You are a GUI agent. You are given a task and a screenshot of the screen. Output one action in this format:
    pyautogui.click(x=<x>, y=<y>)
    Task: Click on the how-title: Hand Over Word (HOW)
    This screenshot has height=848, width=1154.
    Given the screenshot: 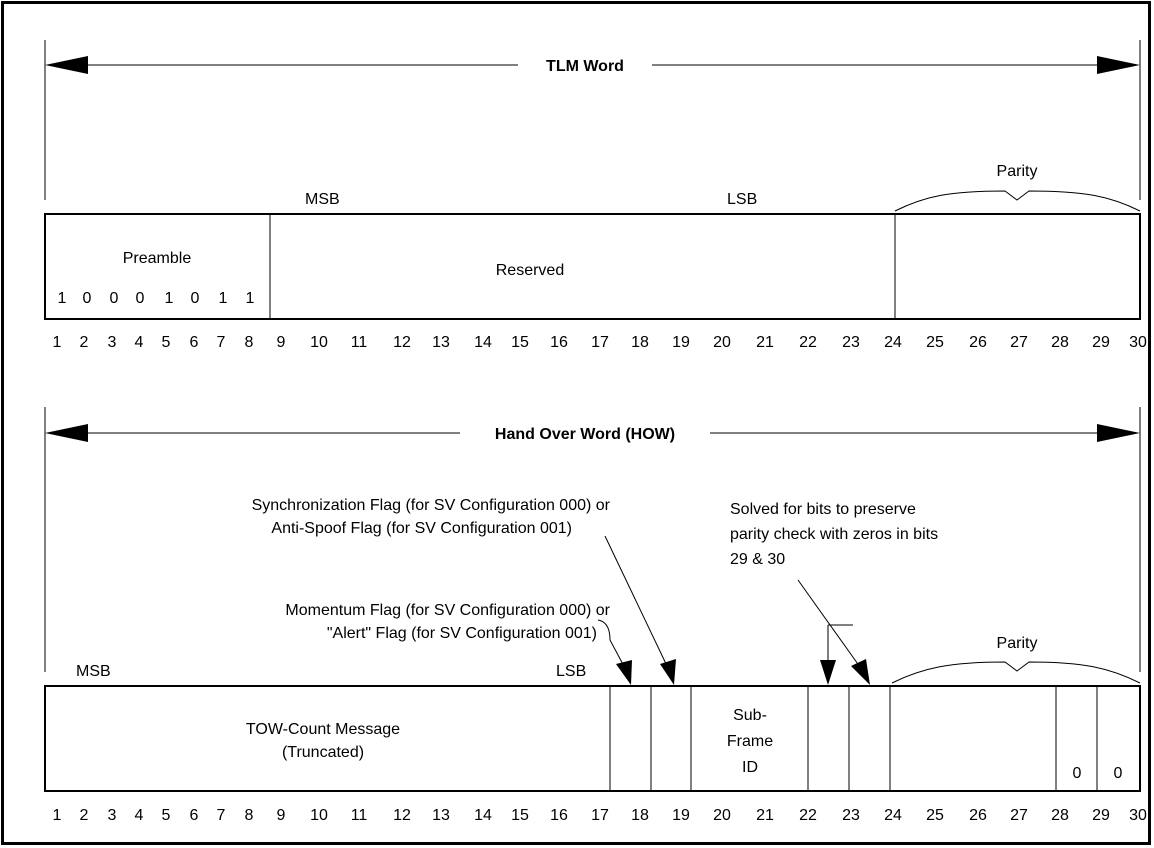 What is the action you would take?
    pyautogui.click(x=585, y=434)
    